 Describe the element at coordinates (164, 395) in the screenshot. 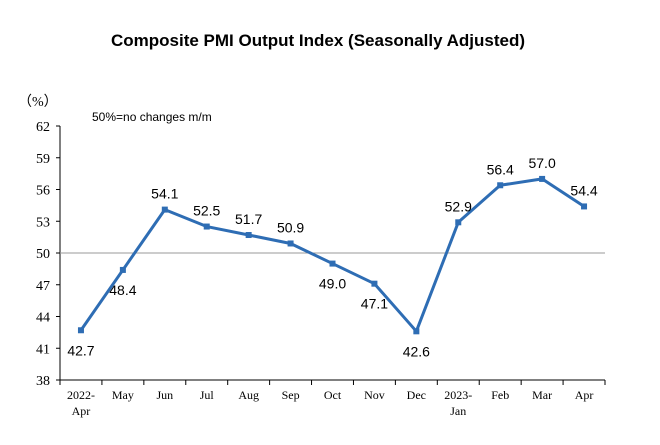

I see `x-tick-label: Jun` at that location.